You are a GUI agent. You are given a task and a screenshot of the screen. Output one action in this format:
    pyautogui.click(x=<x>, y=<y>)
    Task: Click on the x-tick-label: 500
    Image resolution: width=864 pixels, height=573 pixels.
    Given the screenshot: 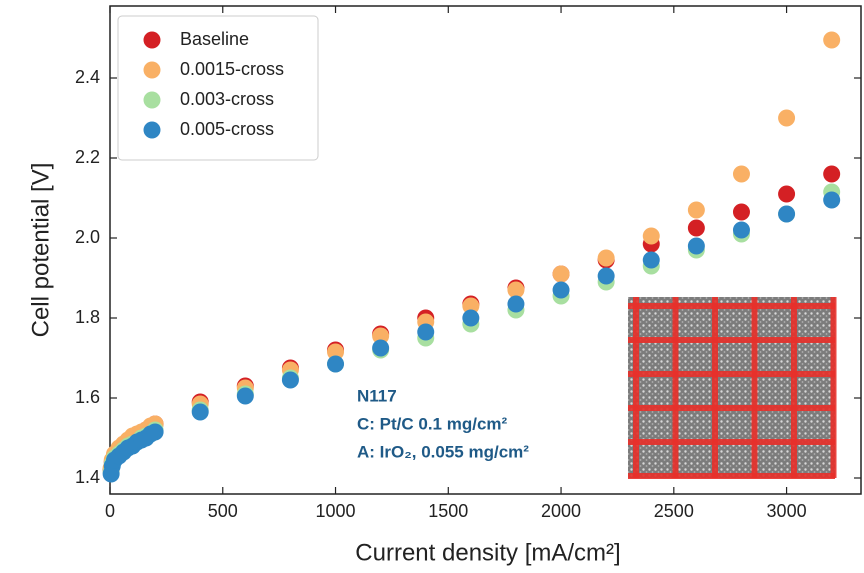 What is the action you would take?
    pyautogui.click(x=223, y=511)
    